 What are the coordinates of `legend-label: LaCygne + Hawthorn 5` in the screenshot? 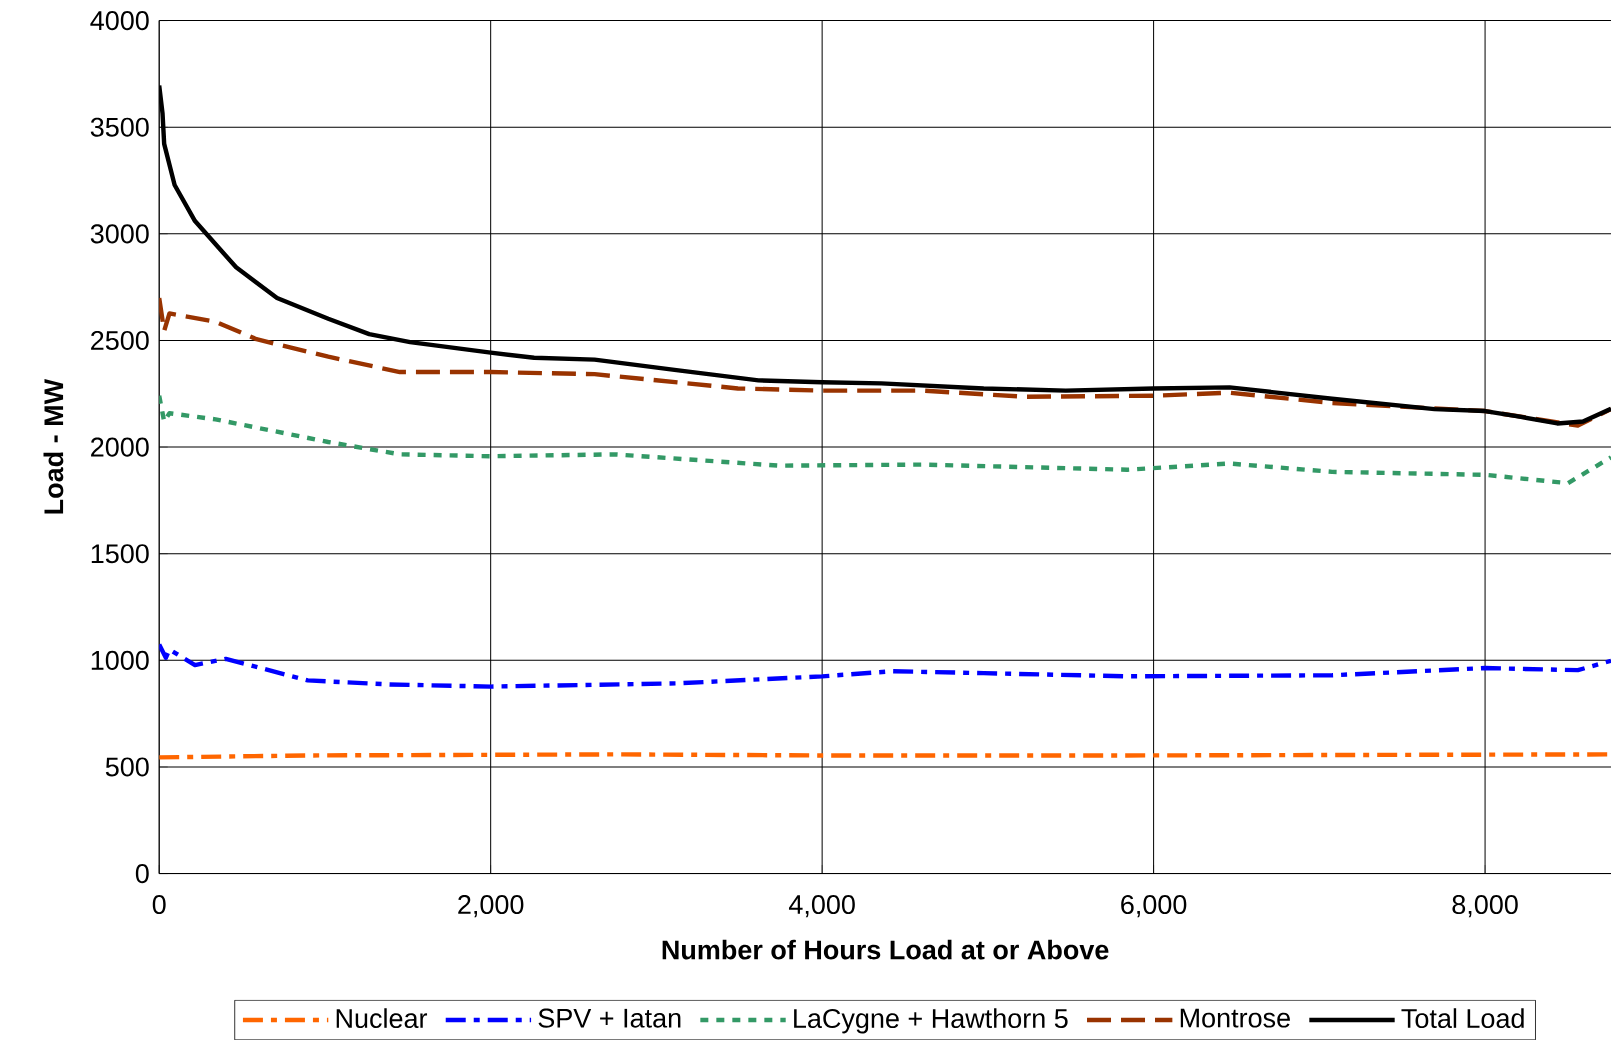 It's located at (931, 1021).